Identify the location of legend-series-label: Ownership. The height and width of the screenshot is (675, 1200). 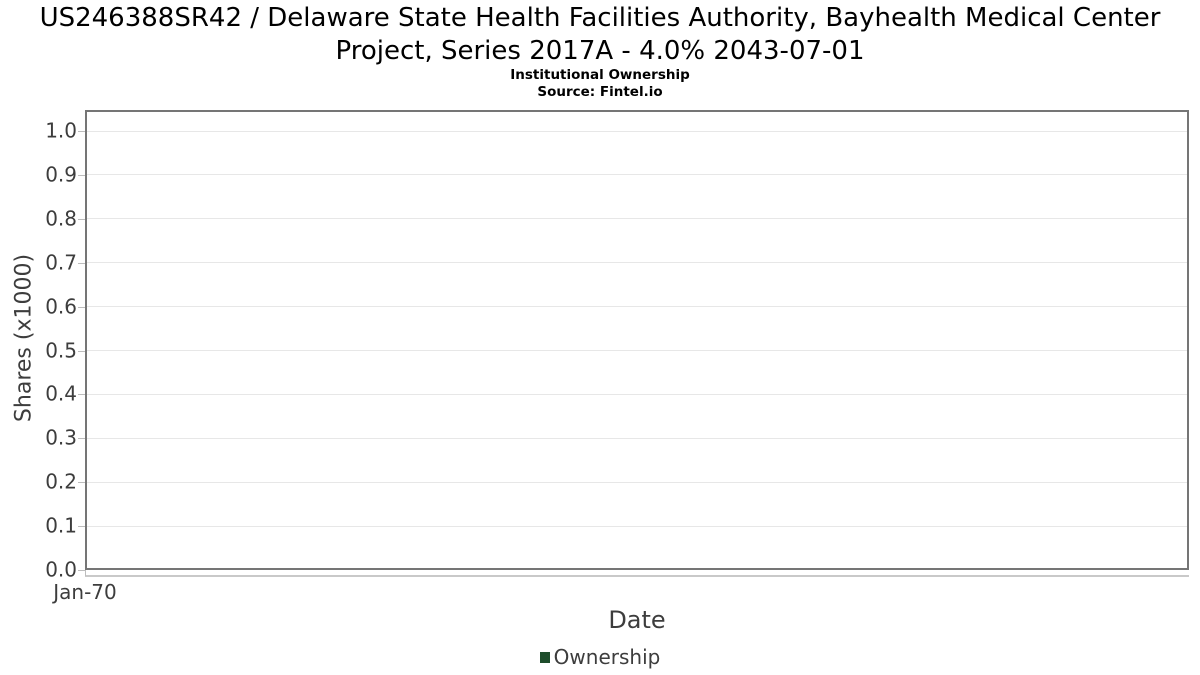
(607, 657).